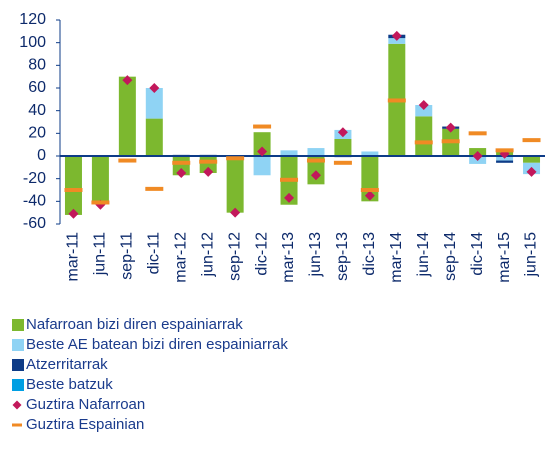 Image resolution: width=549 pixels, height=459 pixels. Describe the element at coordinates (369, 254) in the screenshot. I see `x-tick-label: dic-13` at that location.